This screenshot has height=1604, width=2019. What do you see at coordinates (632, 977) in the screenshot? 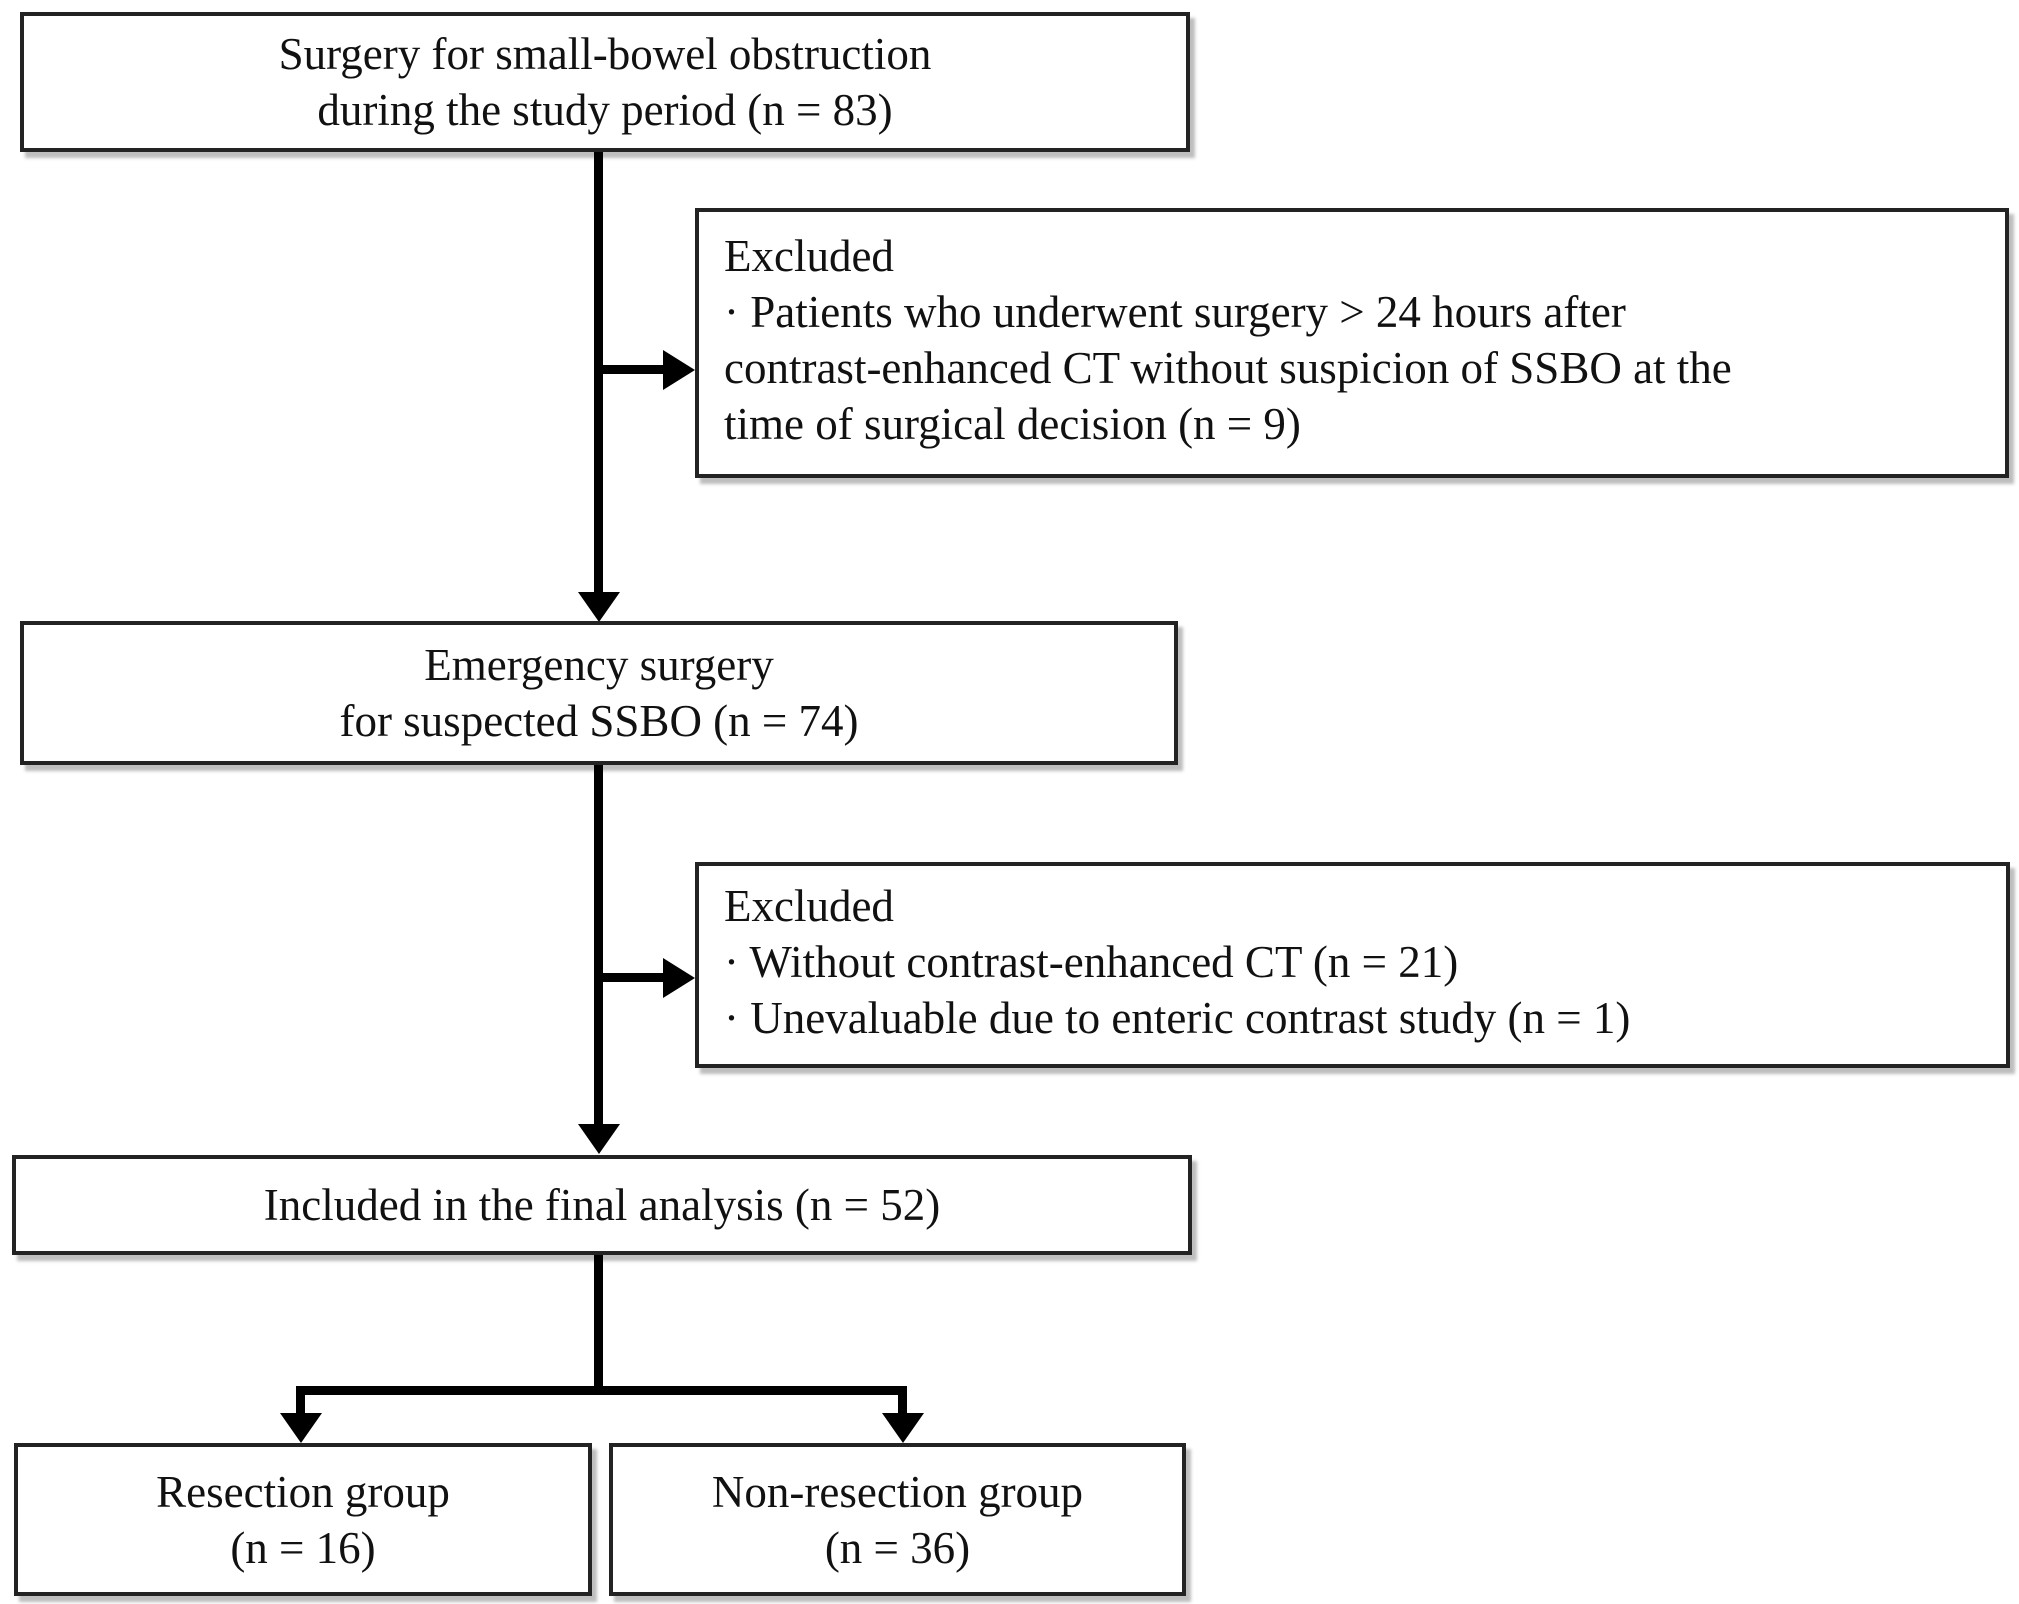
I see `arrow-excluded-2-shaft` at bounding box center [632, 977].